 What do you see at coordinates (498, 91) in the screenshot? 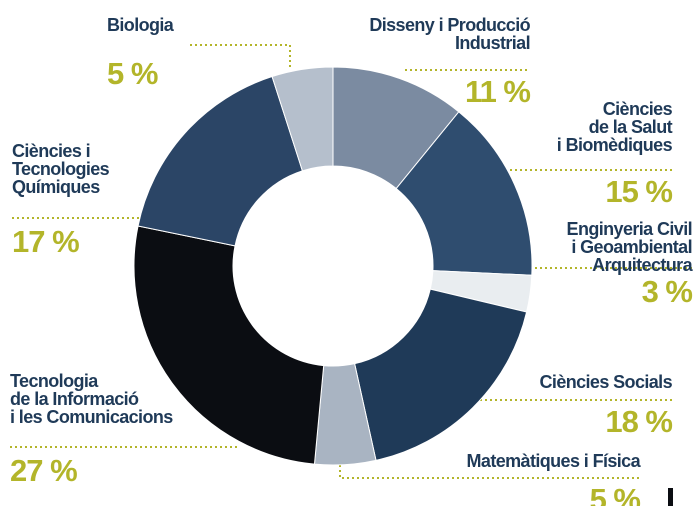
I see `value-label: 11 %` at bounding box center [498, 91].